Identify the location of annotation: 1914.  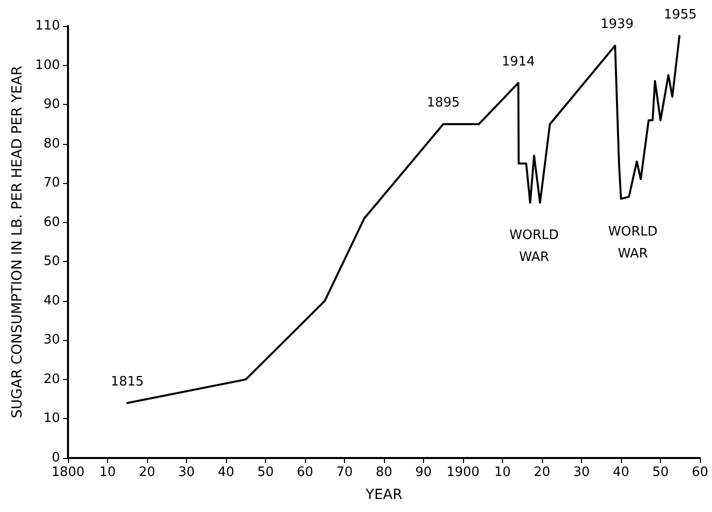
(518, 62).